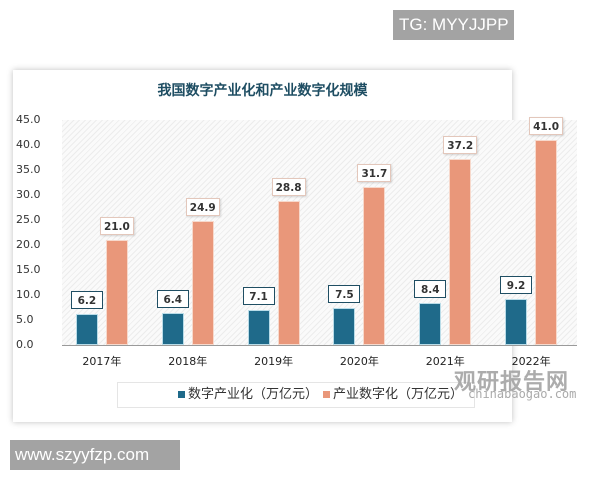  What do you see at coordinates (430, 289) in the screenshot?
I see `data-label: 8.4` at bounding box center [430, 289].